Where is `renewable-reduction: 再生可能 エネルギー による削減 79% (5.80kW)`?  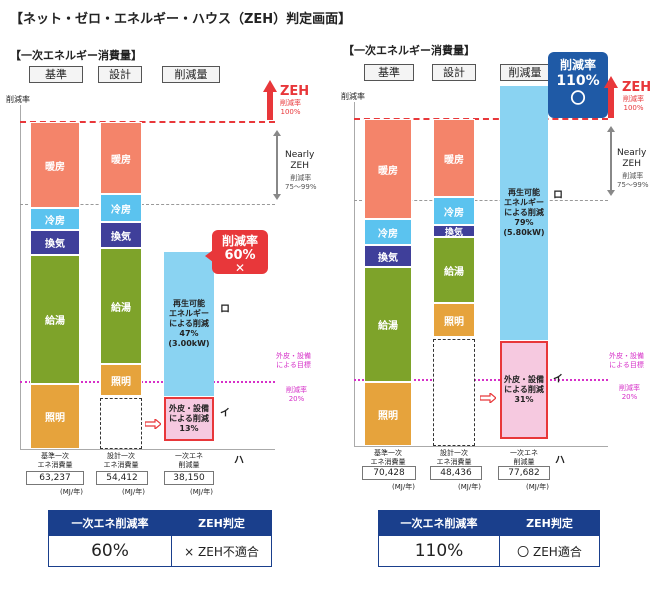 renewable-reduction: 再生可能 エネルギー による削減 79% (5.80kW) is located at coordinates (524, 213).